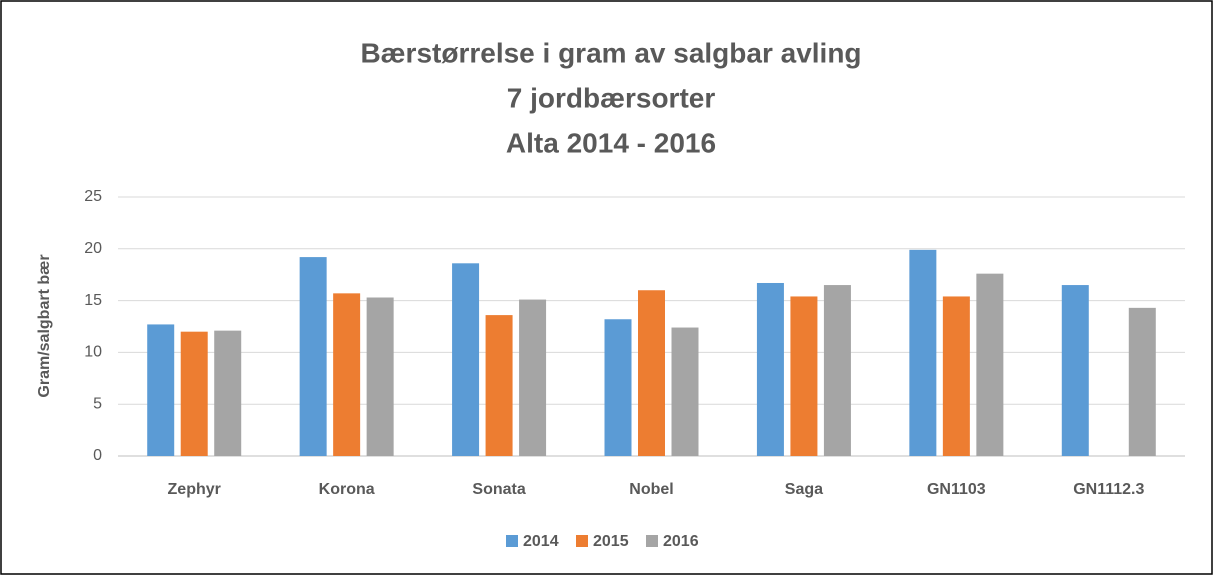 The height and width of the screenshot is (575, 1213). What do you see at coordinates (93, 196) in the screenshot?
I see `y-tick-label: 25` at bounding box center [93, 196].